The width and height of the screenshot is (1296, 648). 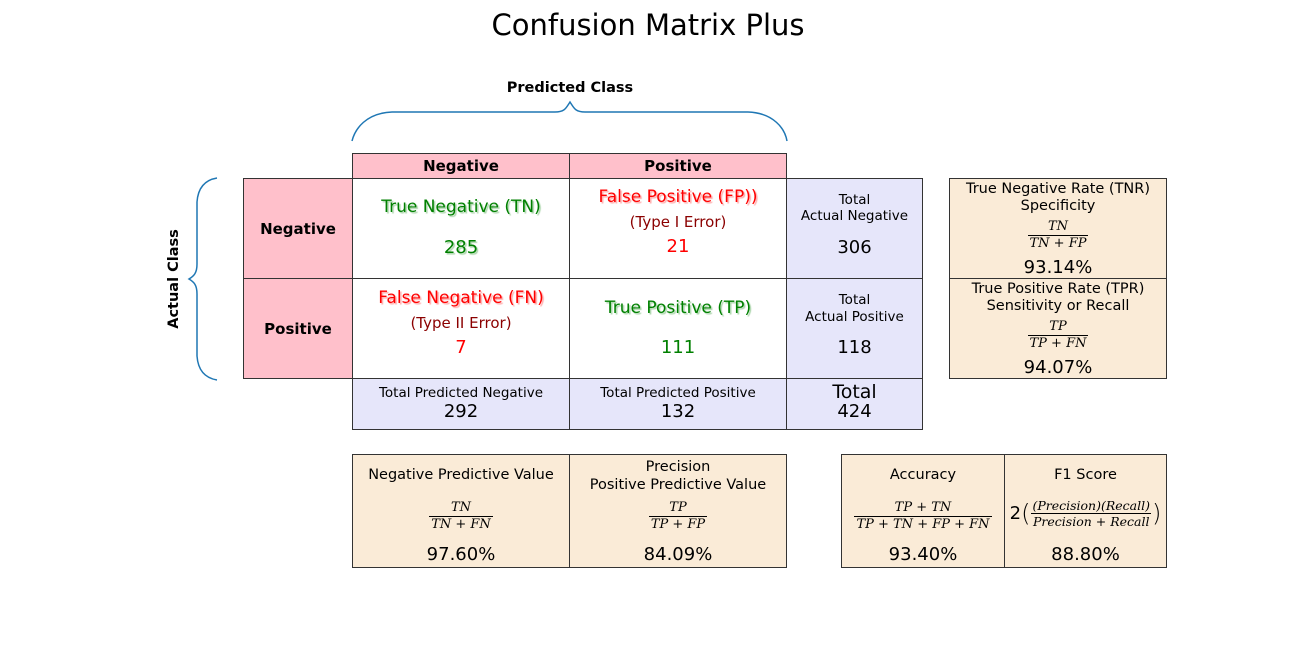 What do you see at coordinates (923, 507) in the screenshot?
I see `accuracy-numerator: TP + TN` at bounding box center [923, 507].